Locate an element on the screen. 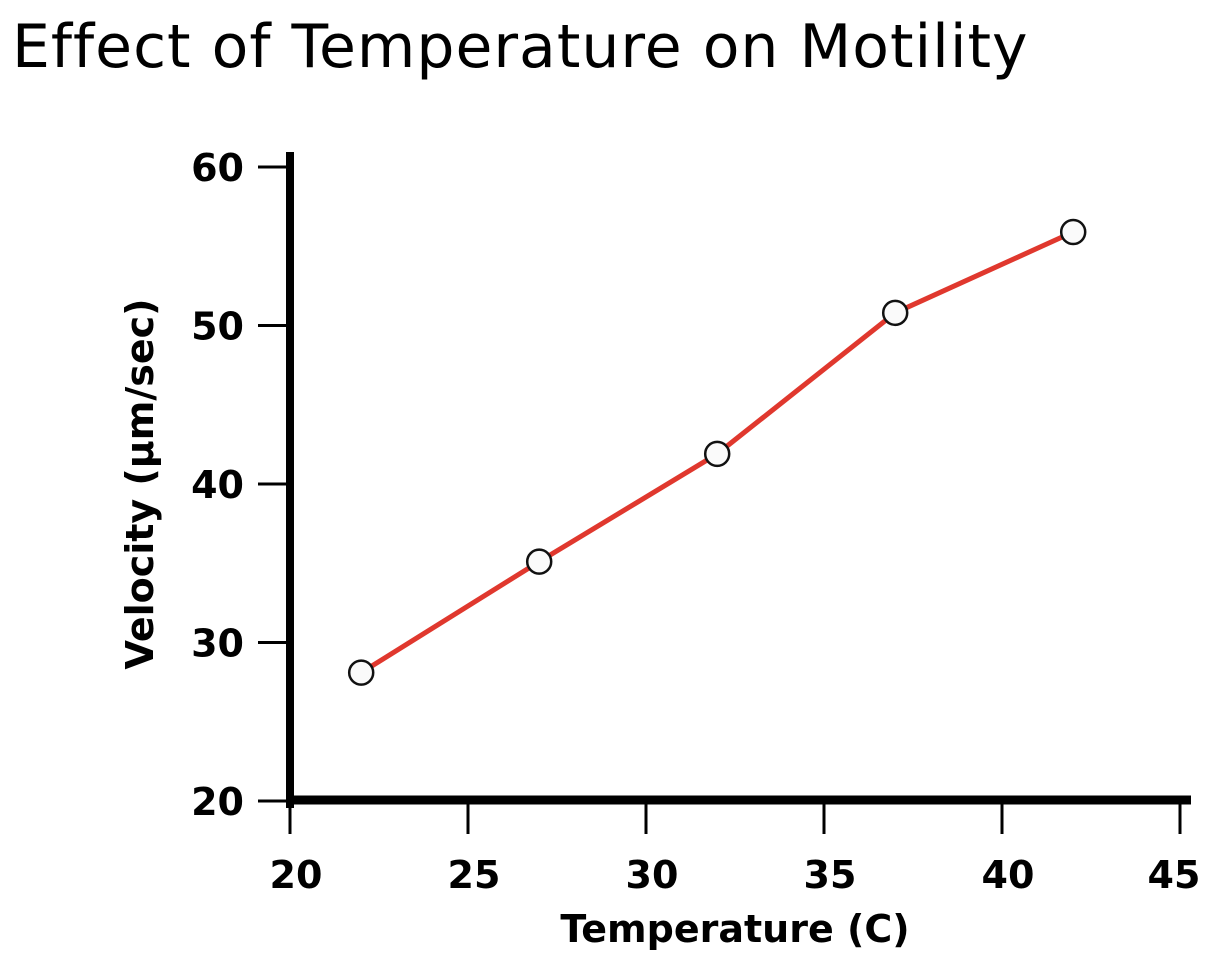  y-tick-label: 40 is located at coordinates (217, 485).